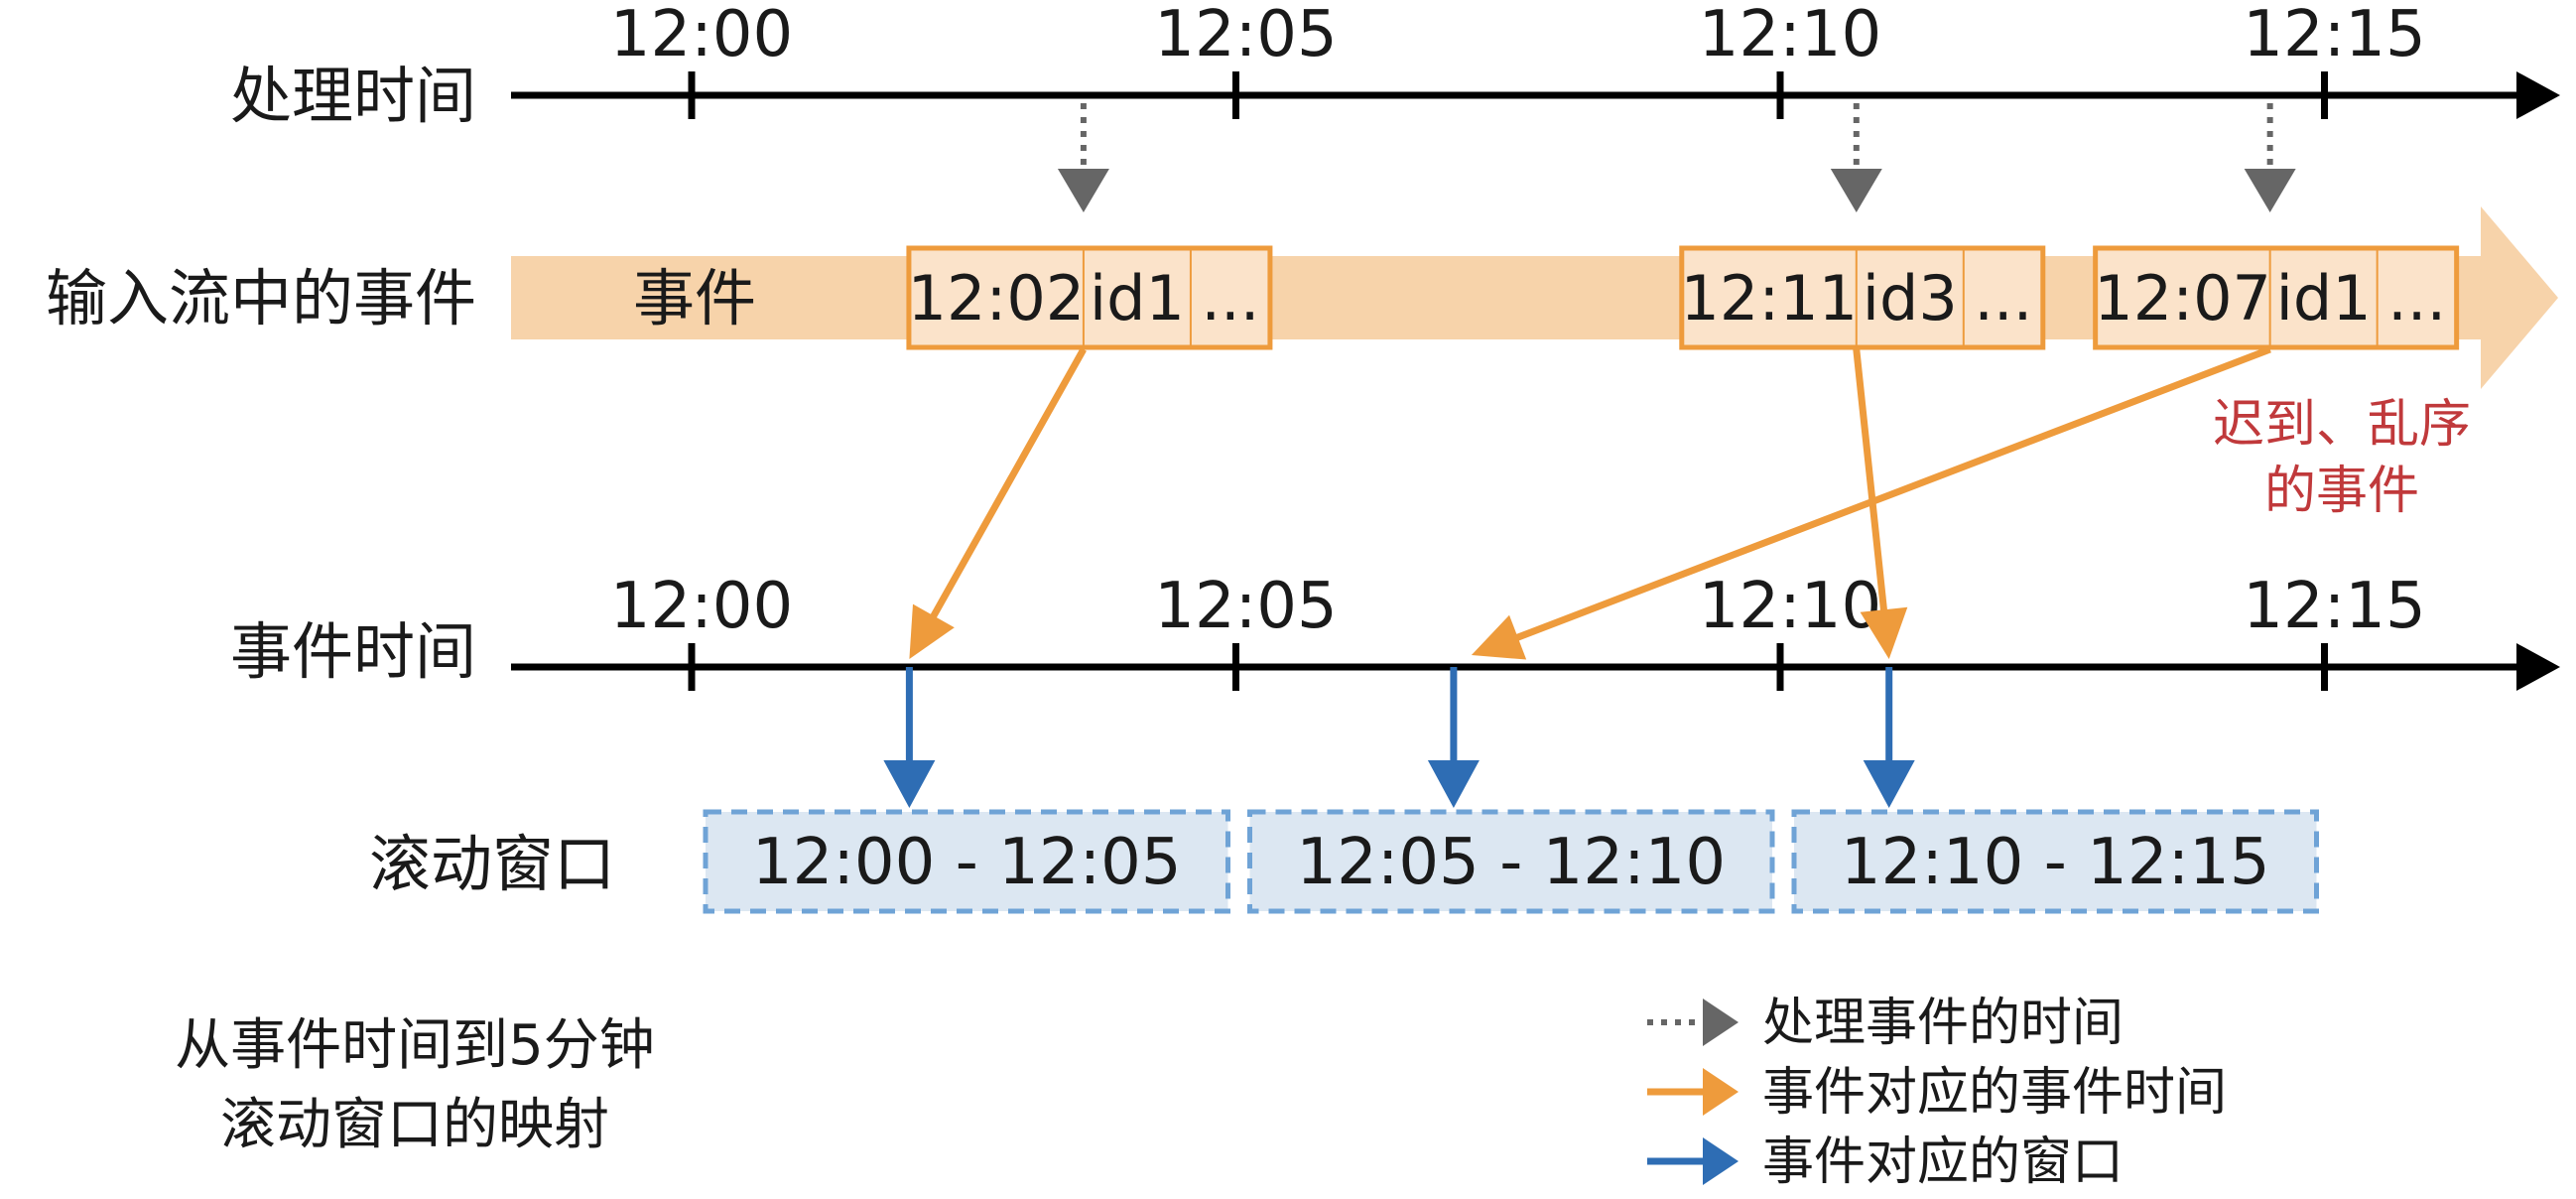 This screenshot has height=1199, width=2576. What do you see at coordinates (2334, 606) in the screenshot?
I see `event-axis-tick-label: 12:15` at bounding box center [2334, 606].